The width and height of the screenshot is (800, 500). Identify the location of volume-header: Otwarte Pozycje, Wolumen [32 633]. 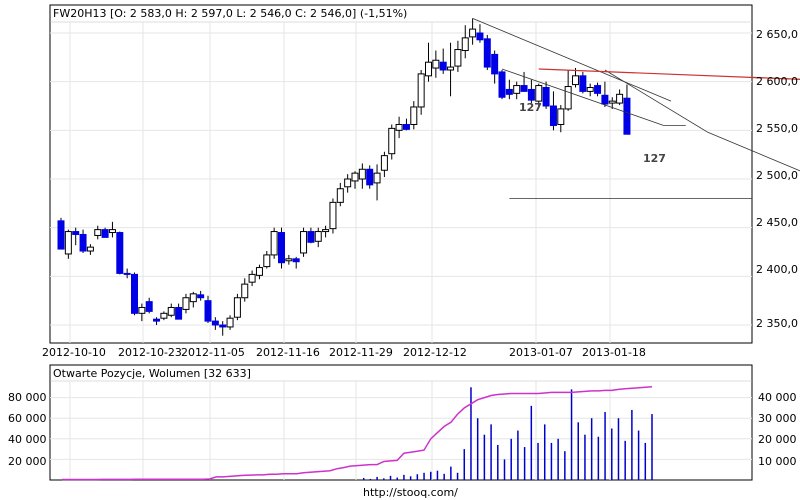
(152, 373).